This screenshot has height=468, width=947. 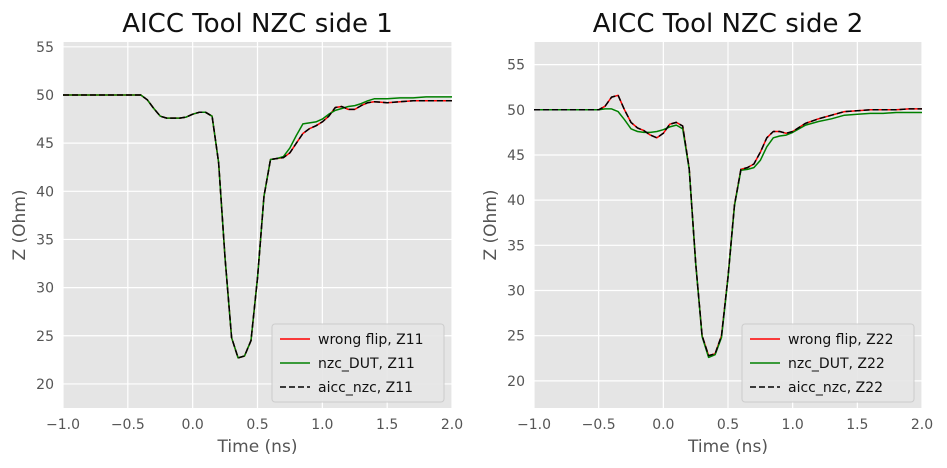 I want to click on legend: wrong flip, Z22 nzc_DUT, Z22 aicc_nzc, Z22, so click(x=828, y=363).